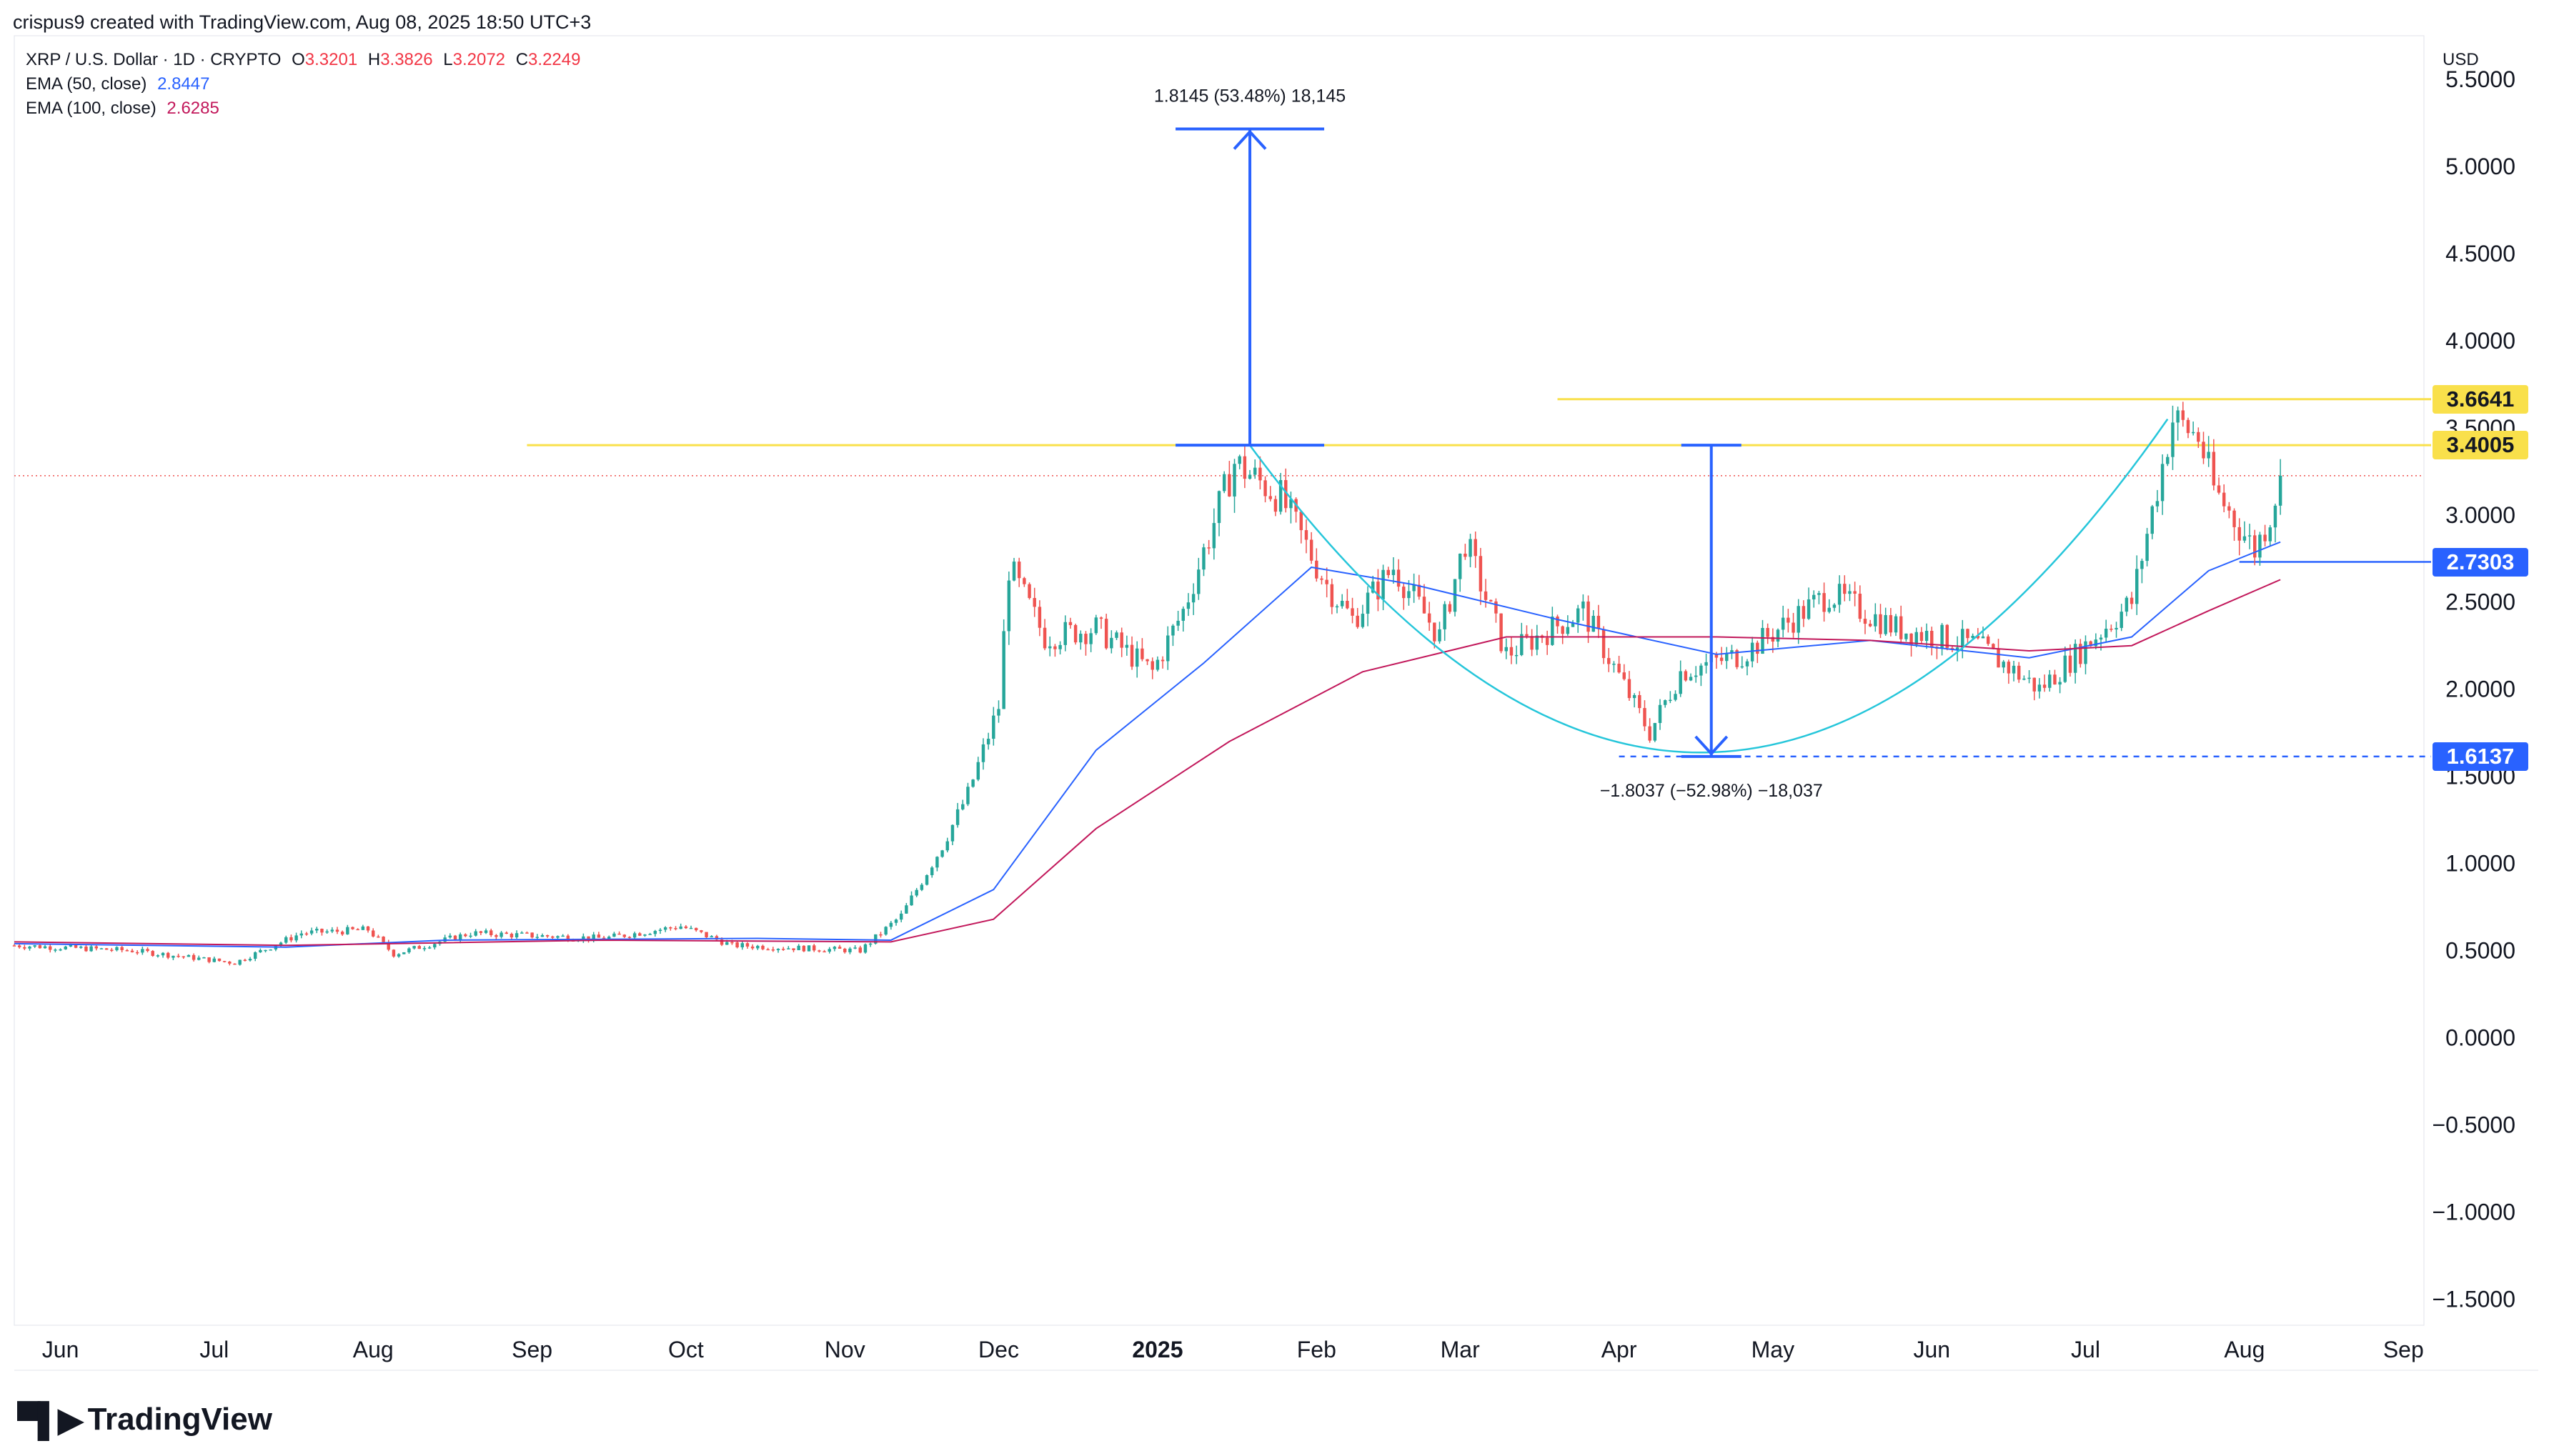 Image resolution: width=2554 pixels, height=1456 pixels. What do you see at coordinates (2480, 399) in the screenshot?
I see `price-badge: 3.6641` at bounding box center [2480, 399].